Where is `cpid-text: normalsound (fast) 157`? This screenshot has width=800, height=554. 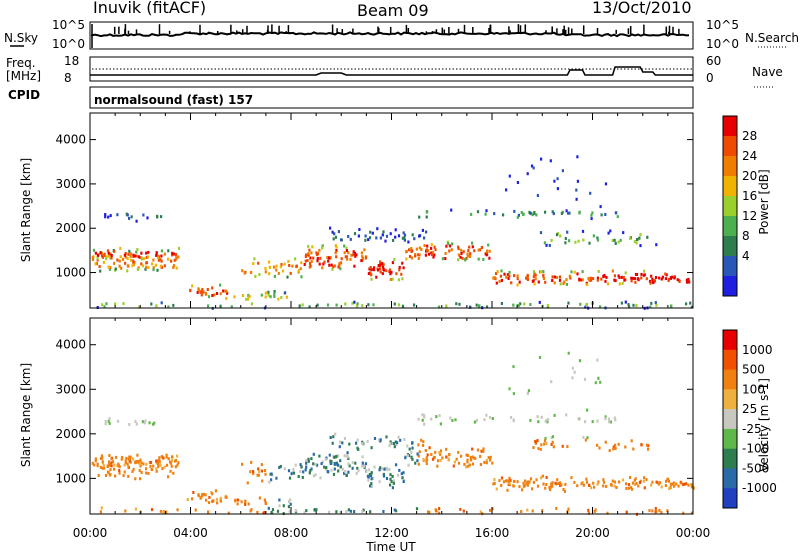 cpid-text: normalsound (fast) 157 is located at coordinates (173, 100).